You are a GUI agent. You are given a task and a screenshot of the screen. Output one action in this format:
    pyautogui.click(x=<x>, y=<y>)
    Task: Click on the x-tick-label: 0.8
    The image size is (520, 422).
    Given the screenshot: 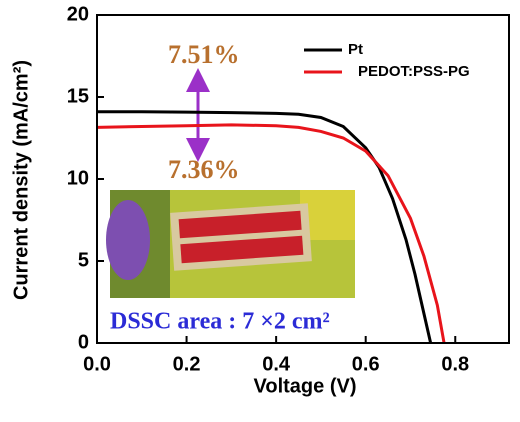 What is the action you would take?
    pyautogui.click(x=455, y=364)
    